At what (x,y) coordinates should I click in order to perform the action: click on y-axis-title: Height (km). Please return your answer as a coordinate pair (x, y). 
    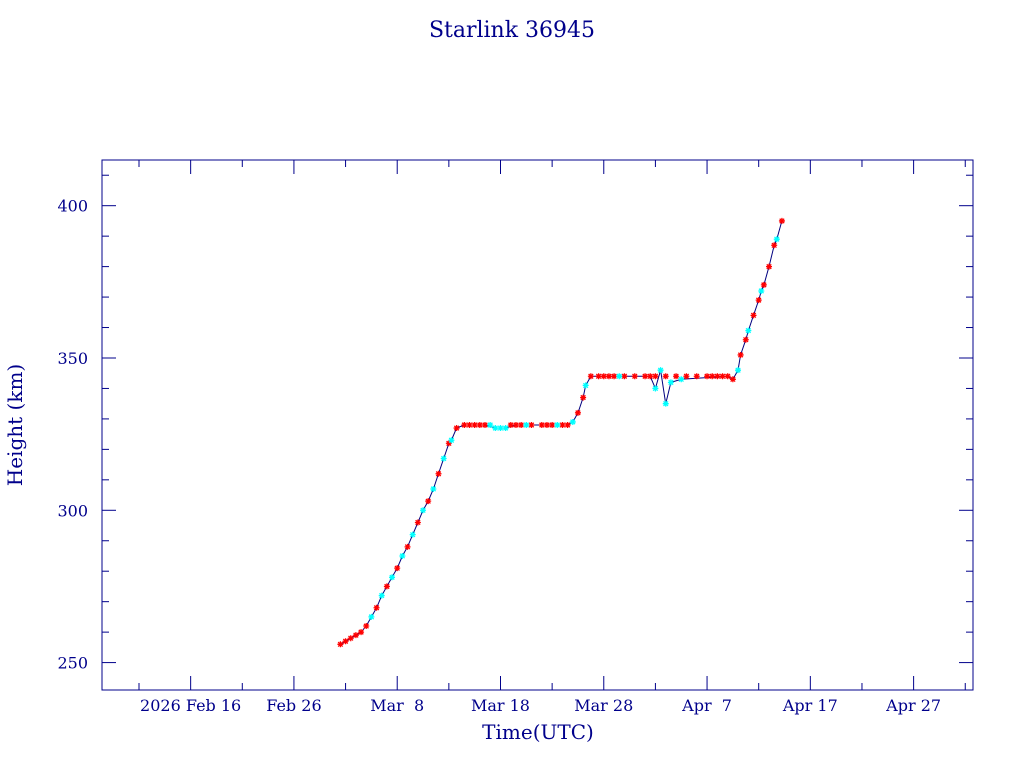
    Looking at the image, I should click on (15, 425).